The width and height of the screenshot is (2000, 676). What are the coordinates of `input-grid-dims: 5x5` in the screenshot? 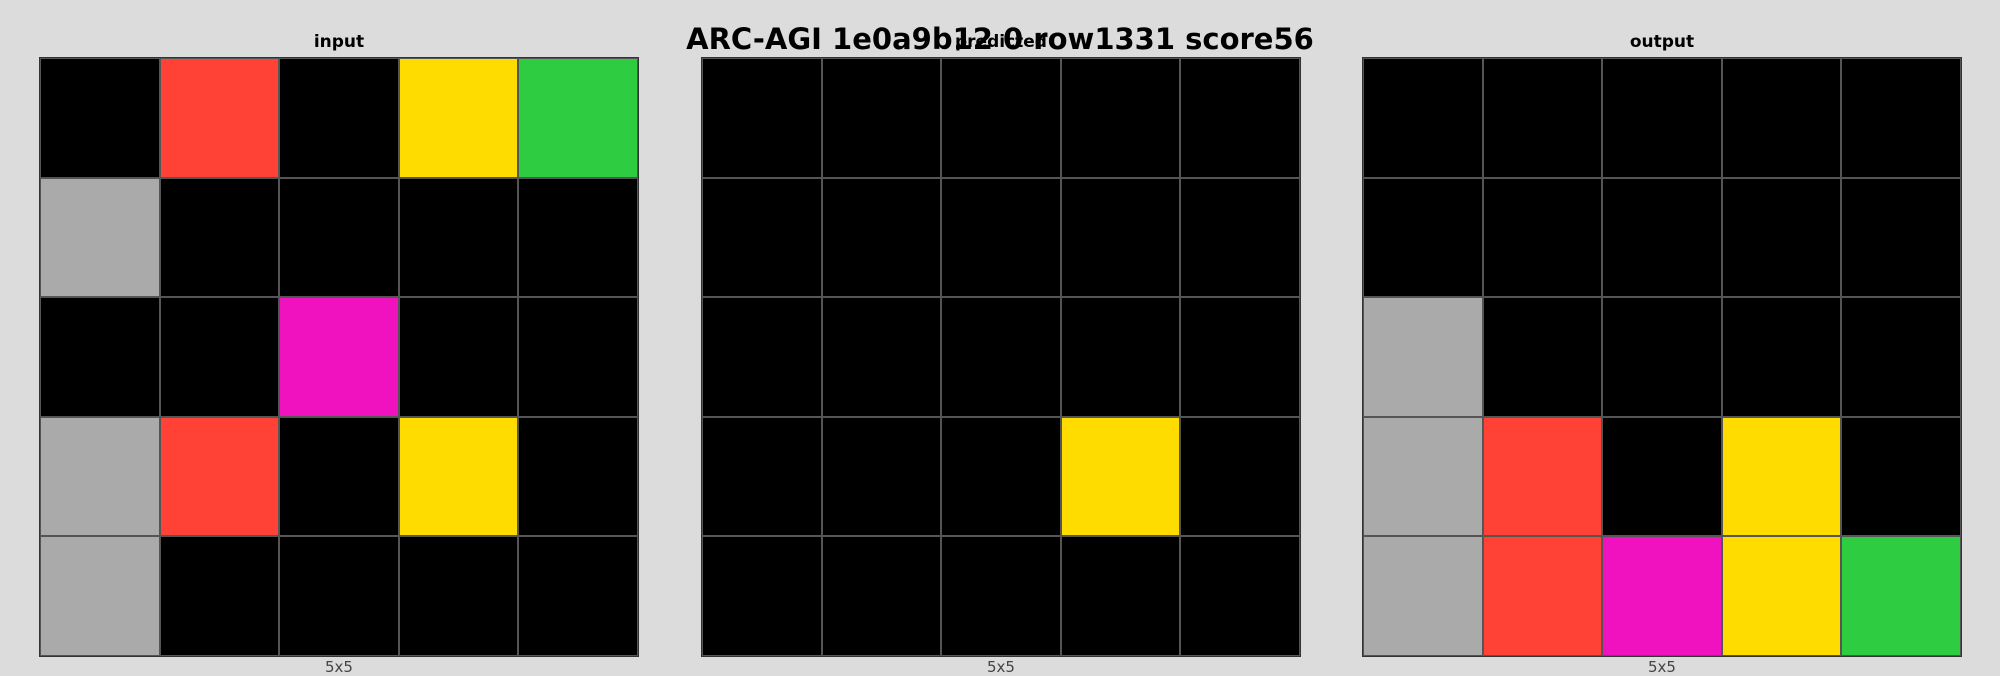 It's located at (339, 667).